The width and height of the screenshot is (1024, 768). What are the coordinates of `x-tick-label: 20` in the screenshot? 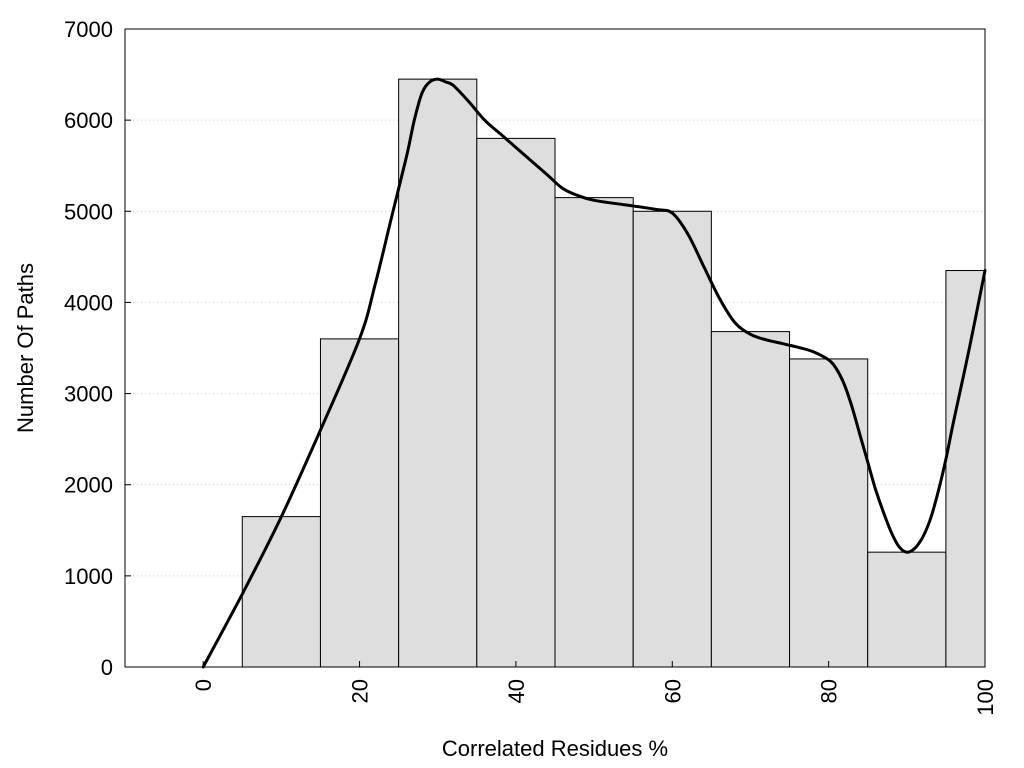 It's located at (360, 691).